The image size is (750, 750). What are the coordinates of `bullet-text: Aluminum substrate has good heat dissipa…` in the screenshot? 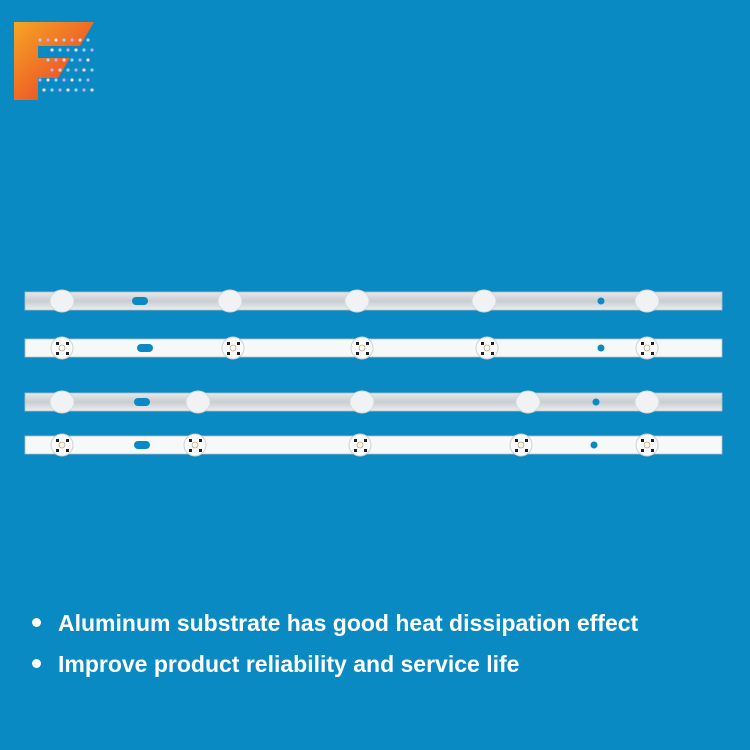 It's located at (348, 623).